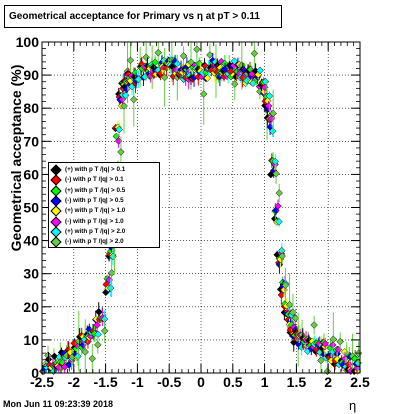 The height and width of the screenshot is (414, 400). What do you see at coordinates (35, 373) in the screenshot?
I see `y-tick-label: 0` at bounding box center [35, 373].